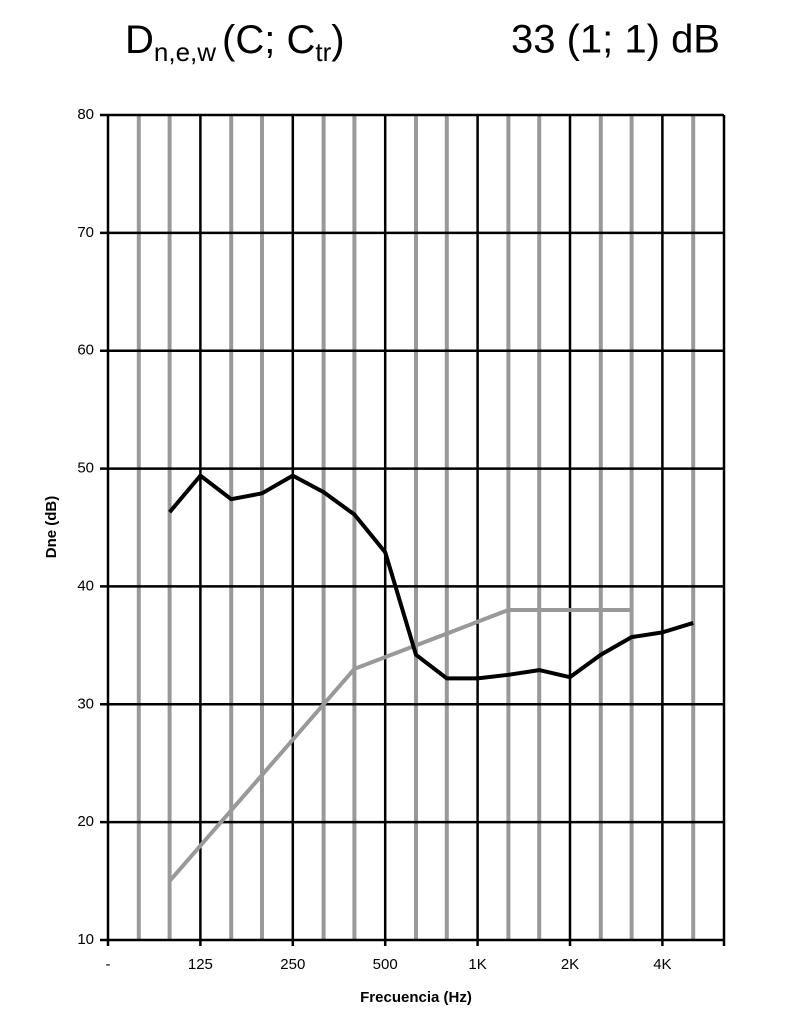 The height and width of the screenshot is (1024, 809). I want to click on x-tick-label: -, so click(108, 964).